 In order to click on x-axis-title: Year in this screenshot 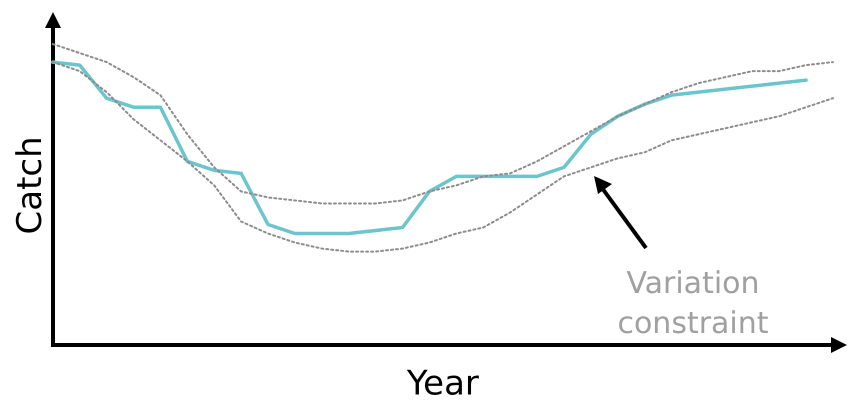, I will do `click(442, 383)`.